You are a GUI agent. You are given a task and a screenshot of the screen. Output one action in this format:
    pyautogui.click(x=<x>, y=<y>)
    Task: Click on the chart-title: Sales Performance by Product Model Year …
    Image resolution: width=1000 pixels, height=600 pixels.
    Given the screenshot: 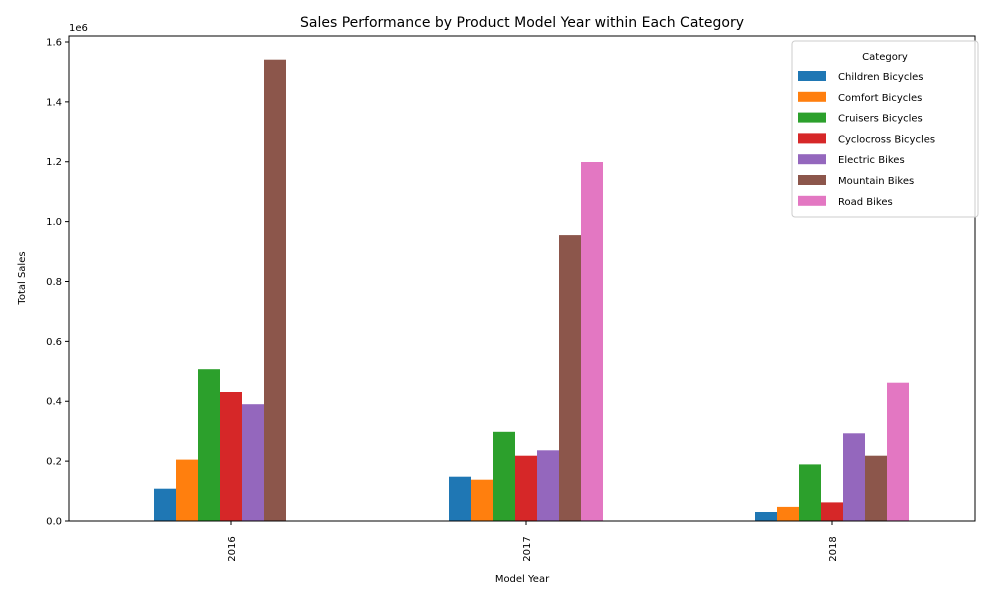 What is the action you would take?
    pyautogui.click(x=522, y=23)
    